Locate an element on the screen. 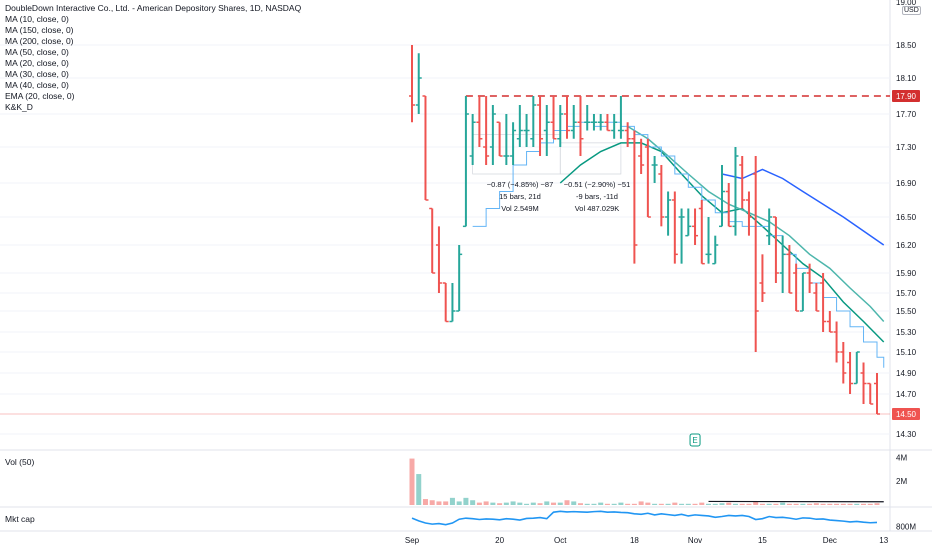 This screenshot has width=932, height=555. earnings-icon-label: E is located at coordinates (694, 440).